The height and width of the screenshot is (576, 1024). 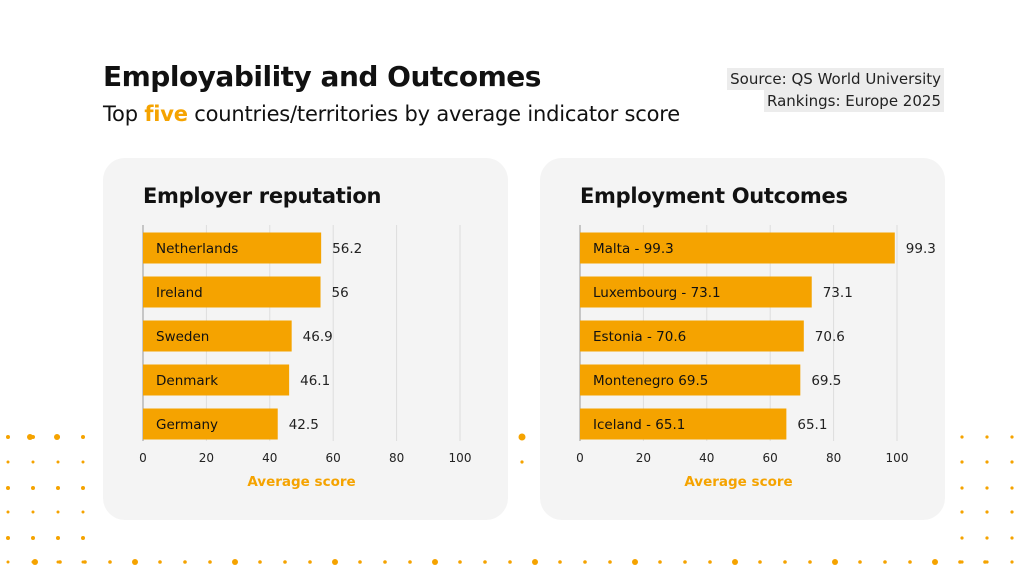 I want to click on x-tick-label: 0, so click(x=580, y=458).